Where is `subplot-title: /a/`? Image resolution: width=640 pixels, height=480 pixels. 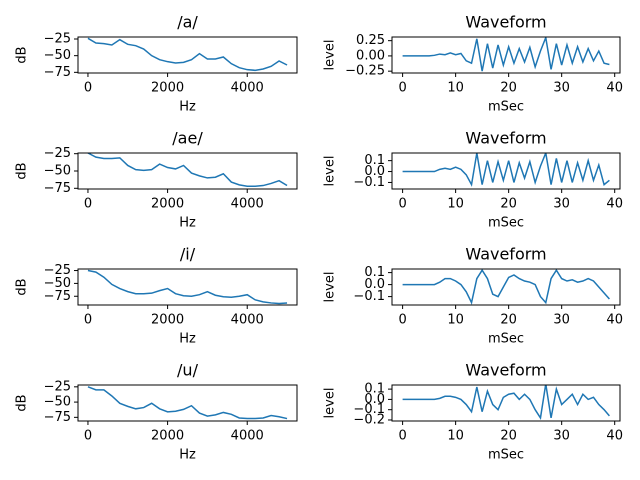
subplot-title: /a/ is located at coordinates (187, 22).